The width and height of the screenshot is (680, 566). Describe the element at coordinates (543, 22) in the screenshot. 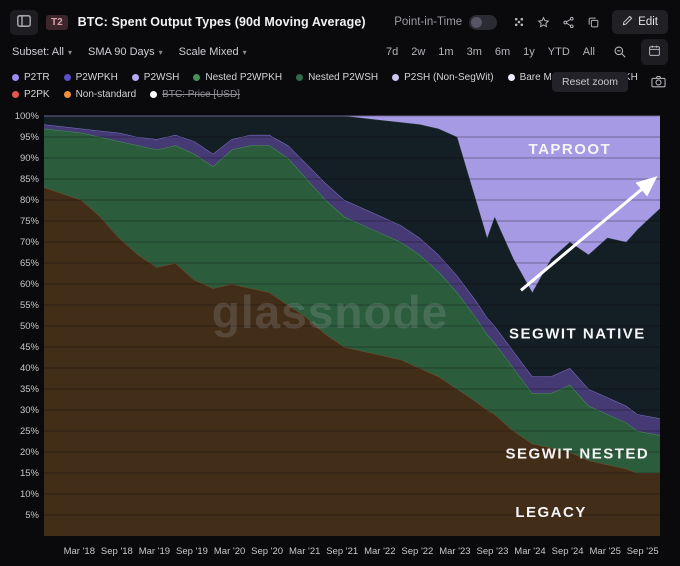

I see `star-icon` at that location.